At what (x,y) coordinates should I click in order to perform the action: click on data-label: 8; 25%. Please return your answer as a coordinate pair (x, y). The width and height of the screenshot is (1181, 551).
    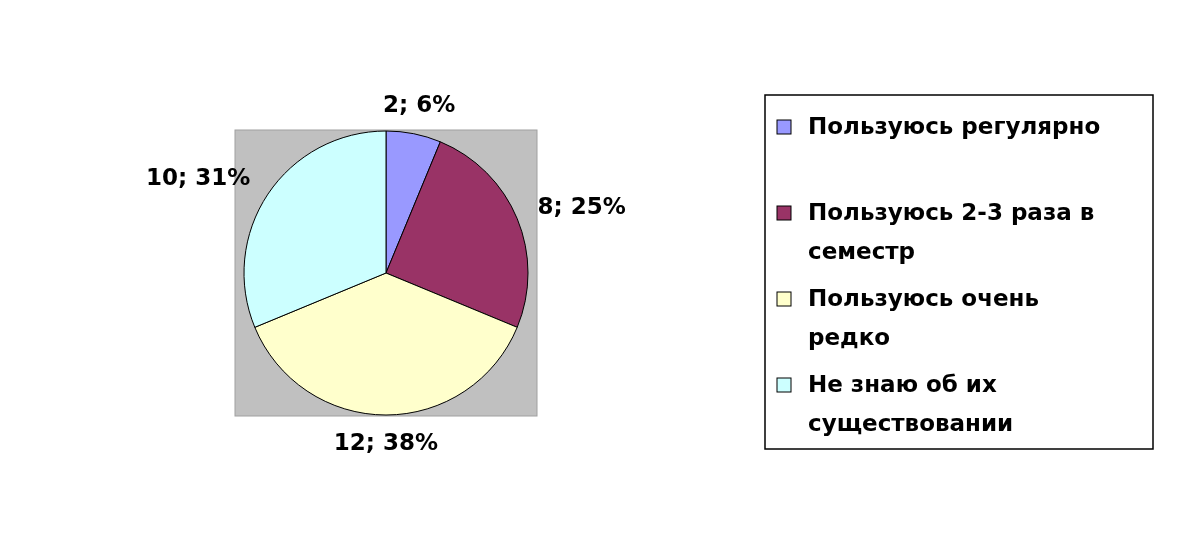
    Looking at the image, I should click on (581, 206).